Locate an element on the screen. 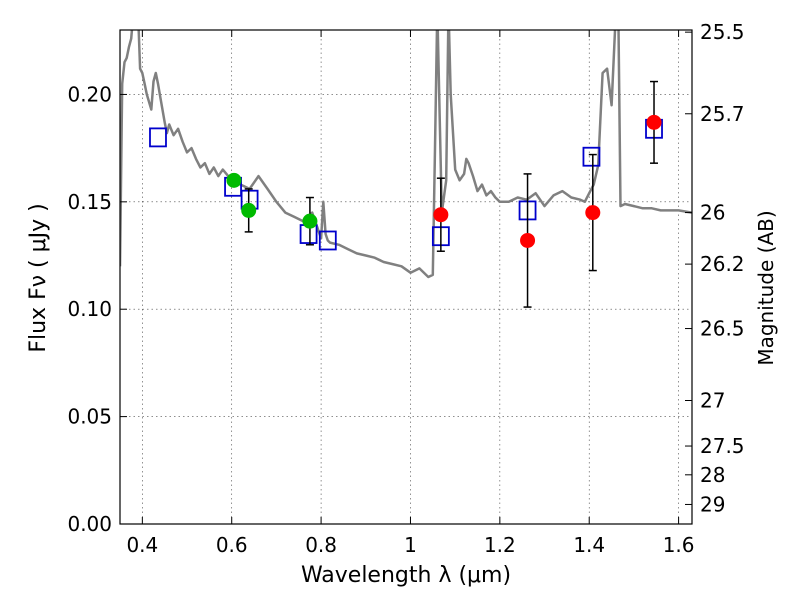 The image size is (800, 600). y-tick-label: 0.20 is located at coordinates (89, 94).